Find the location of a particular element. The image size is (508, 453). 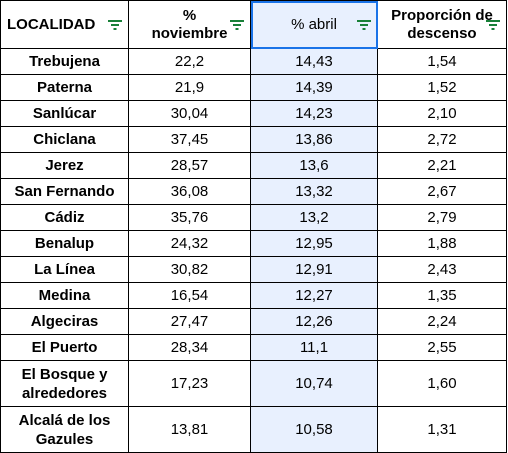

table-row: Cádiz 35,76 13,2 2,79 is located at coordinates (253, 217).